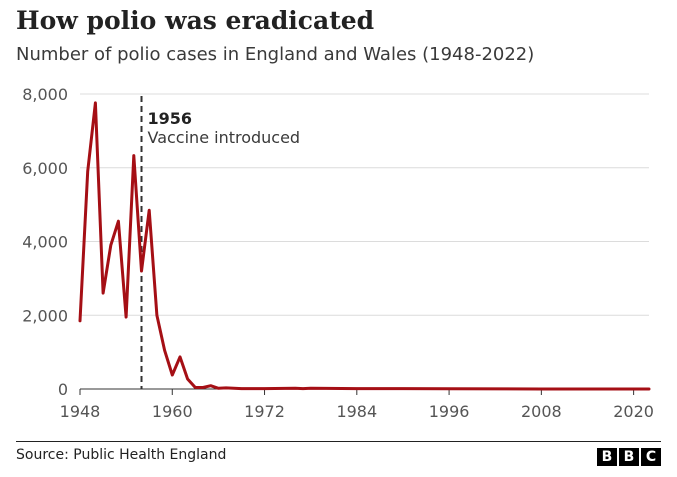  What do you see at coordinates (449, 411) in the screenshot?
I see `x-tick-label: 1996` at bounding box center [449, 411].